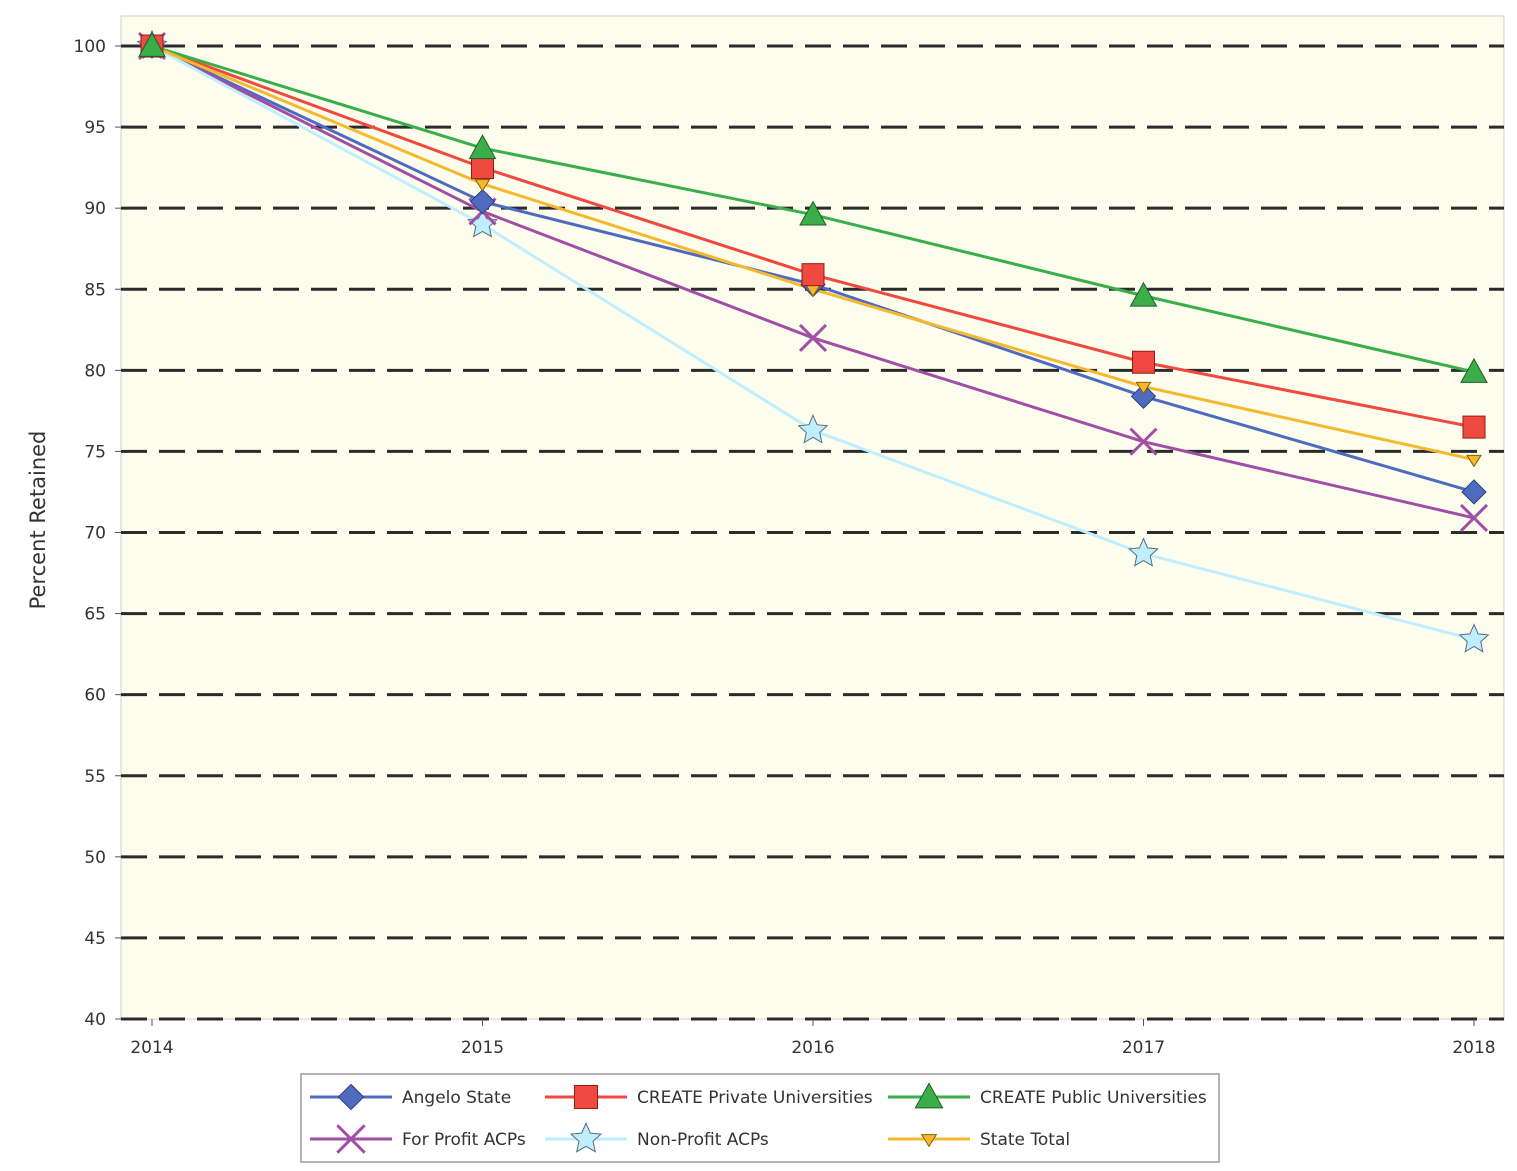  What do you see at coordinates (482, 147) in the screenshot?
I see `point-2-2015` at bounding box center [482, 147].